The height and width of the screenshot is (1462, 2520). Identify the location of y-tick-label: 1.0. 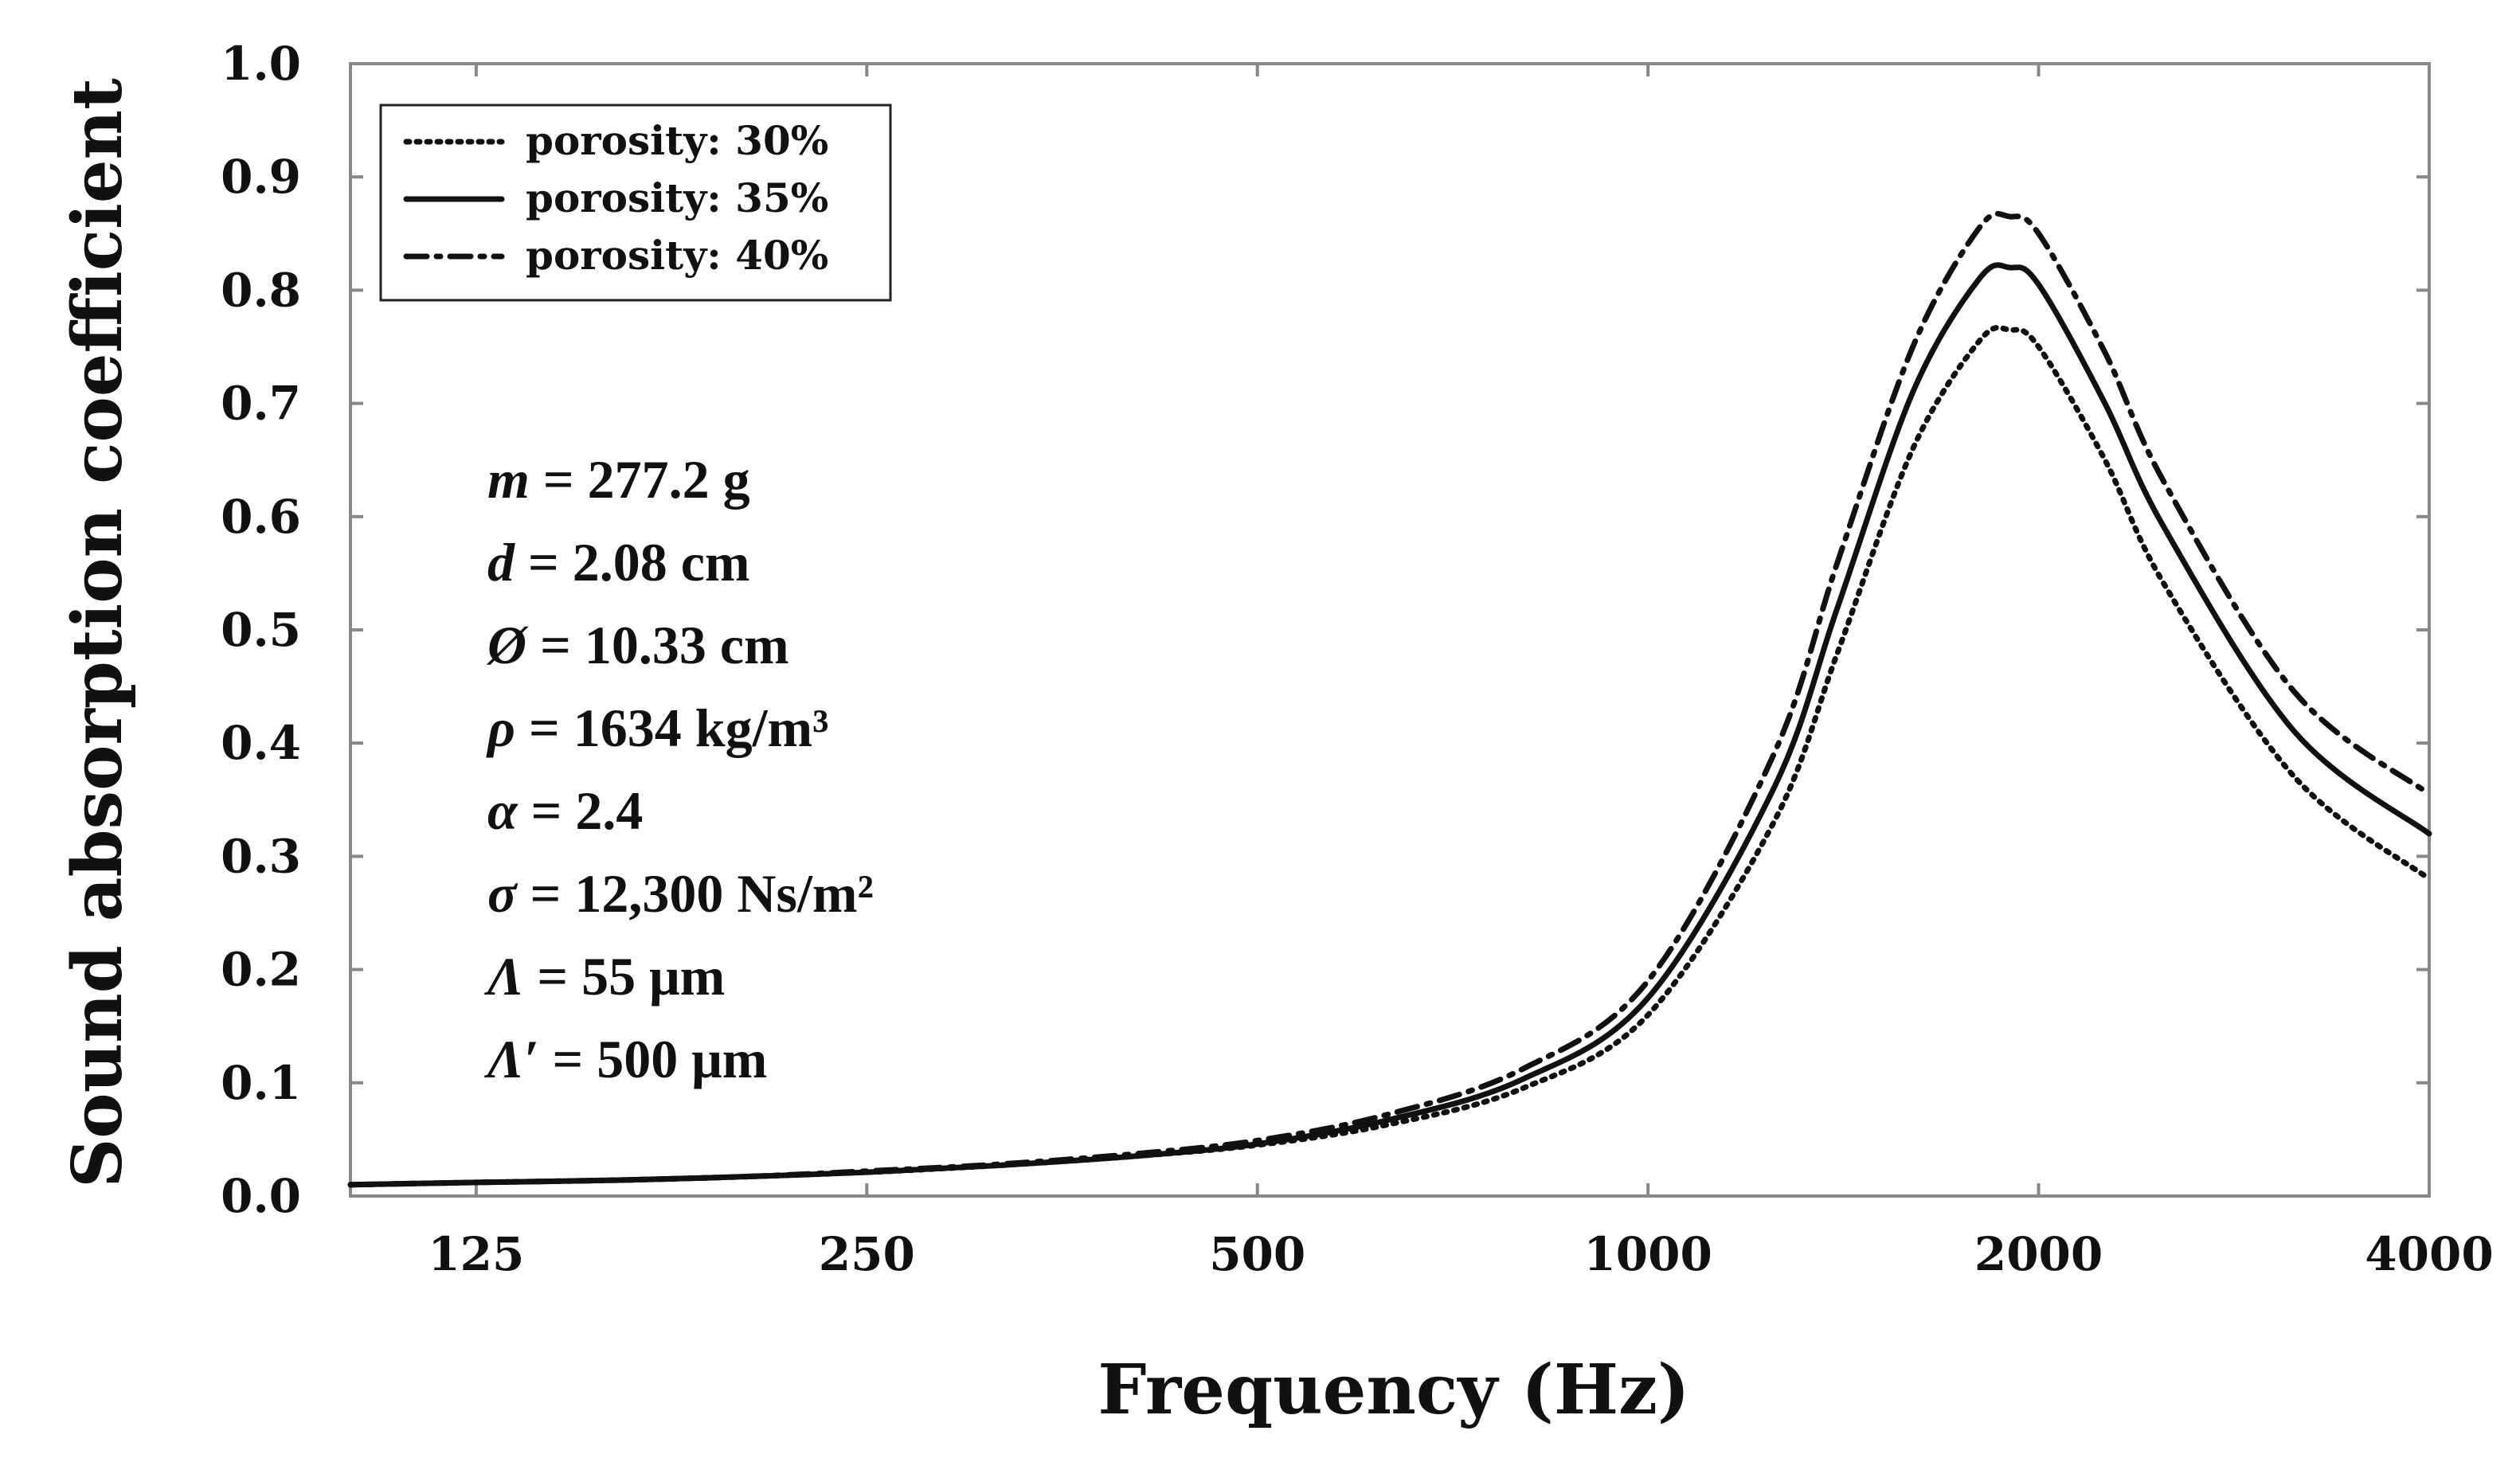
(261, 64).